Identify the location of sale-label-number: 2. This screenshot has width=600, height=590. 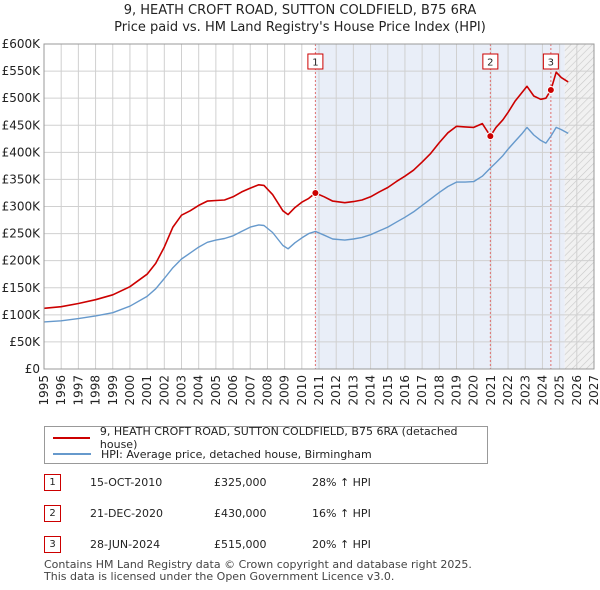
(490, 63).